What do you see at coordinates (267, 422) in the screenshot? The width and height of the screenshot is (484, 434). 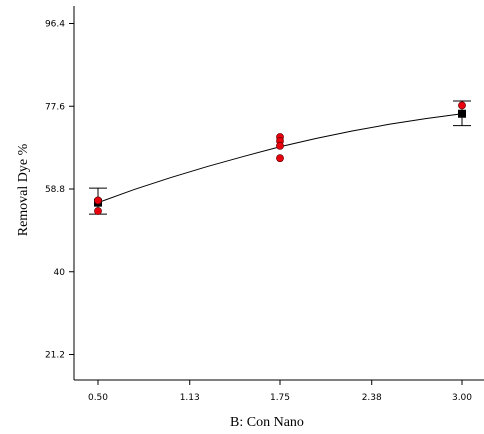 I see `x-axis-title: B: Con Nano` at bounding box center [267, 422].